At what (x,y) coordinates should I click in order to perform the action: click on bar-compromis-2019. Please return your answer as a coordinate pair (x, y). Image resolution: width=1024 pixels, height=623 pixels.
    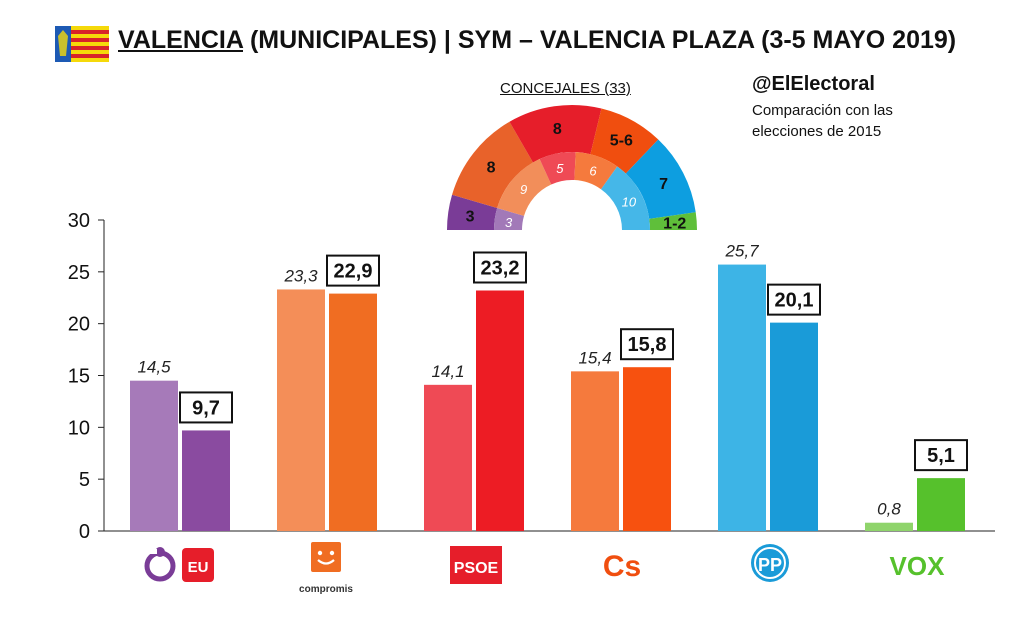
    Looking at the image, I should click on (353, 412).